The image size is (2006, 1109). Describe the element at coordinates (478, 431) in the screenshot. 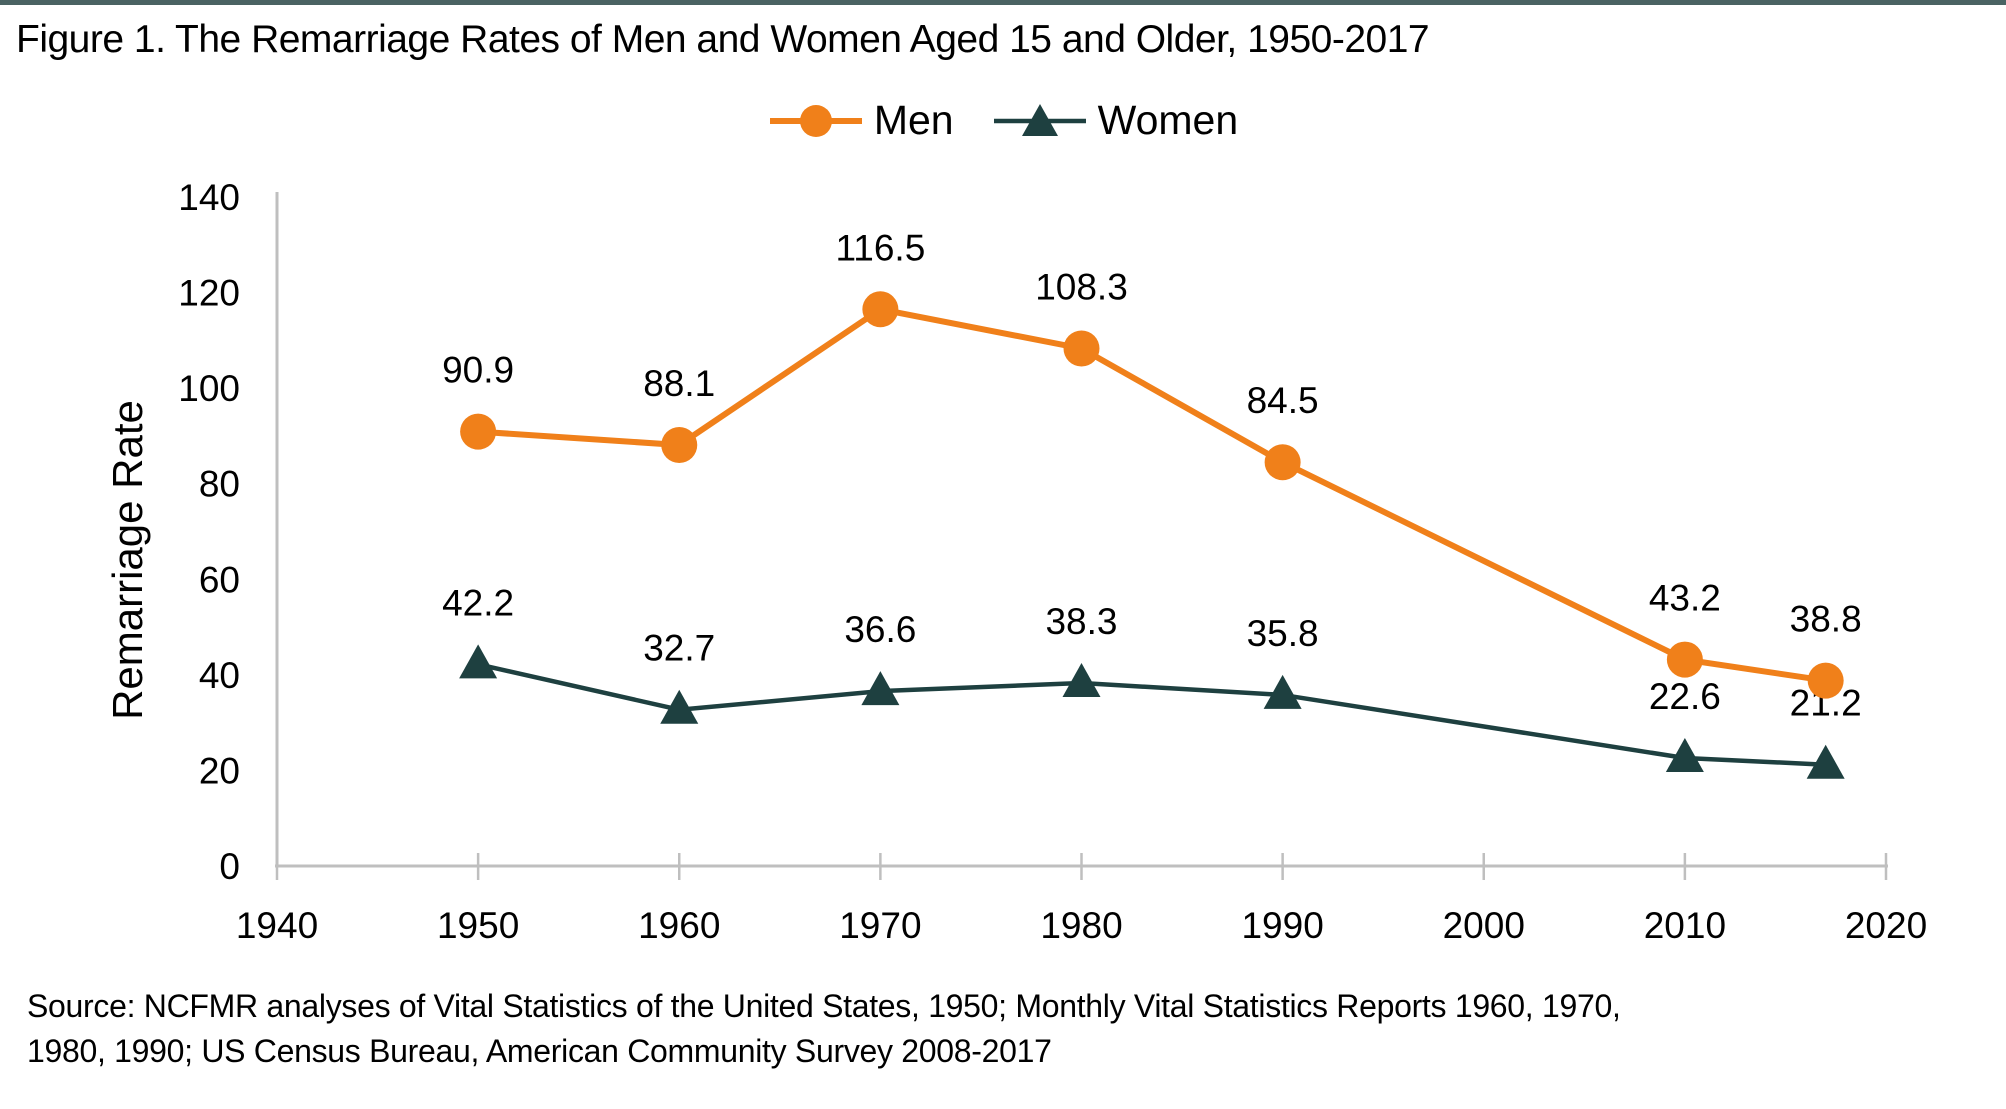

I see `men-marker-1950` at that location.